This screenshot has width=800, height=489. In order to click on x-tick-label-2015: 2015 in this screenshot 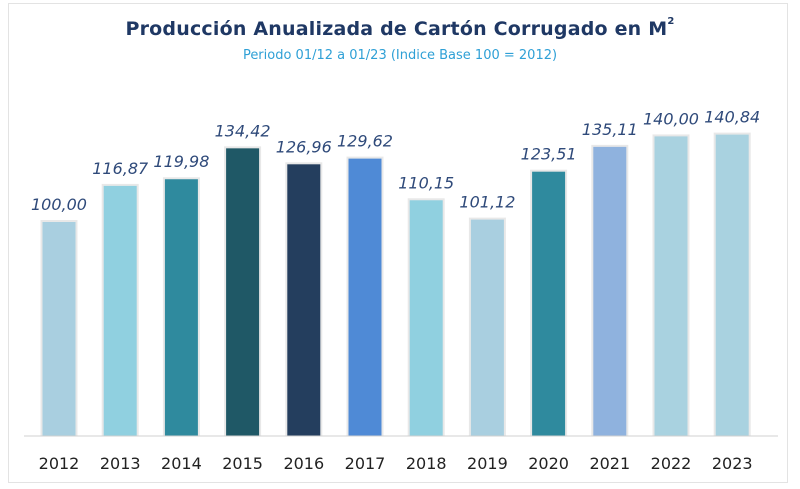, I will do `click(242, 463)`.